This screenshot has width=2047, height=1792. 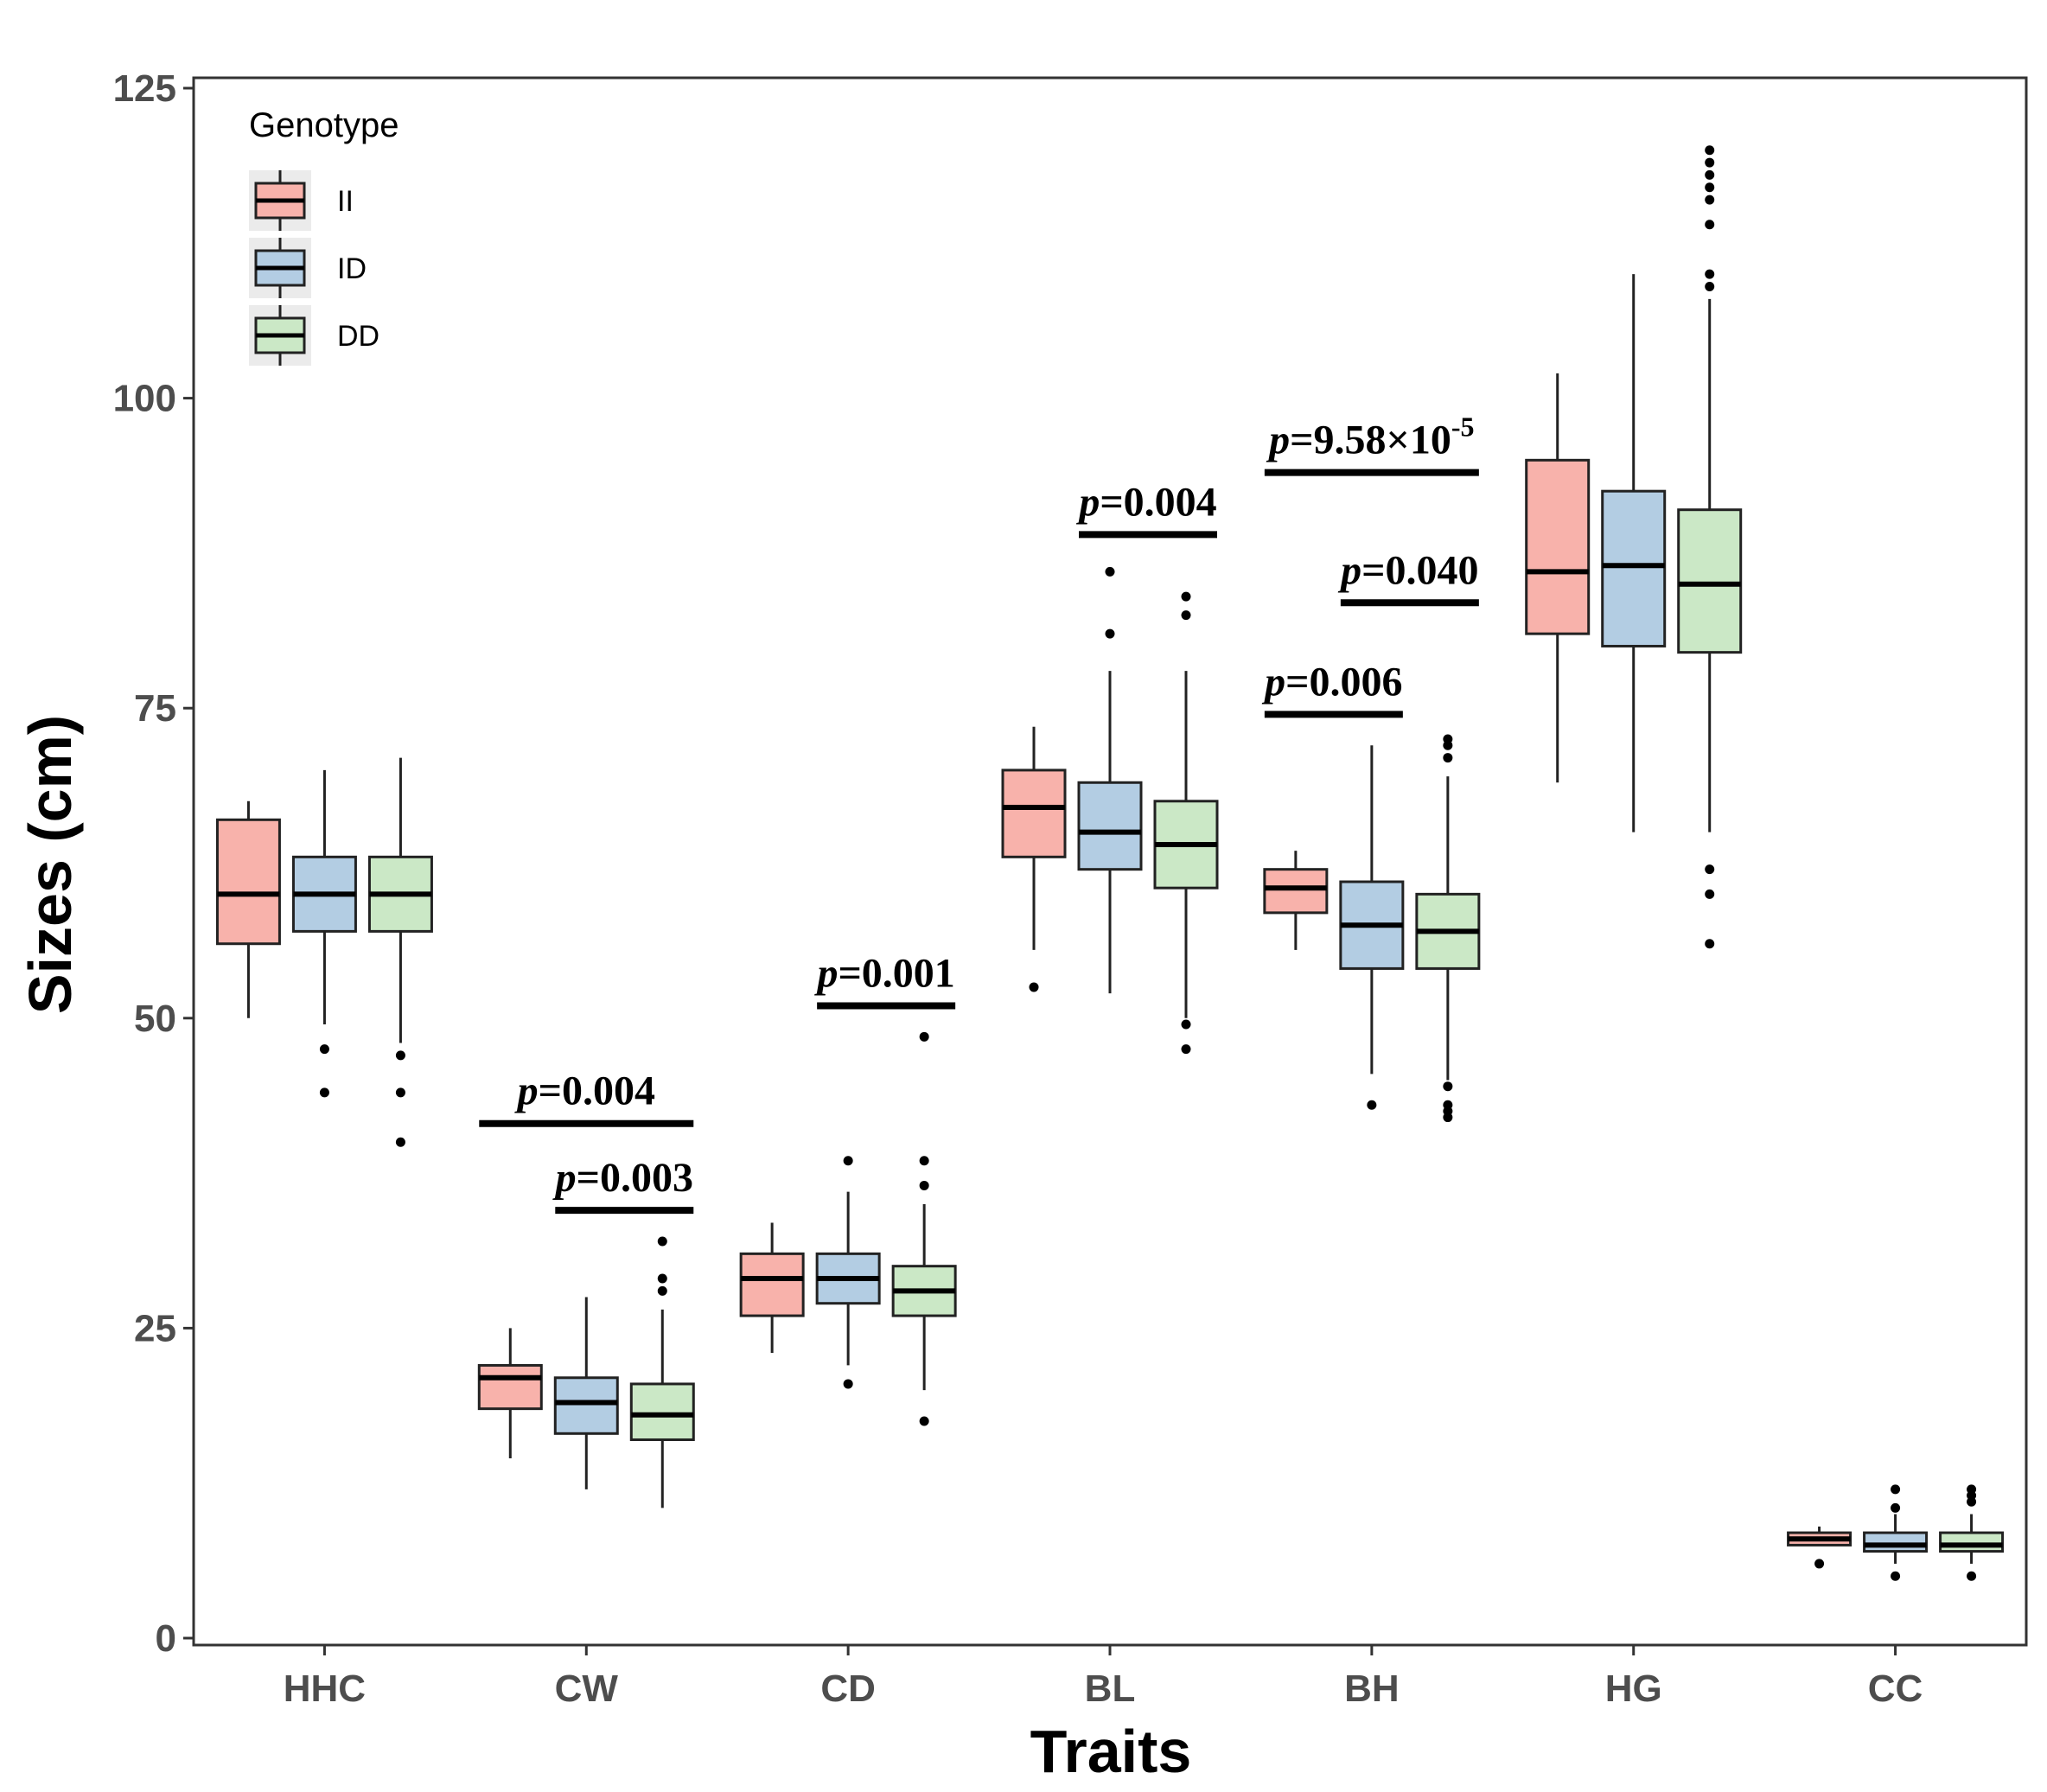 What do you see at coordinates (50, 865) in the screenshot?
I see `y-axis-title: Sizes (cm)` at bounding box center [50, 865].